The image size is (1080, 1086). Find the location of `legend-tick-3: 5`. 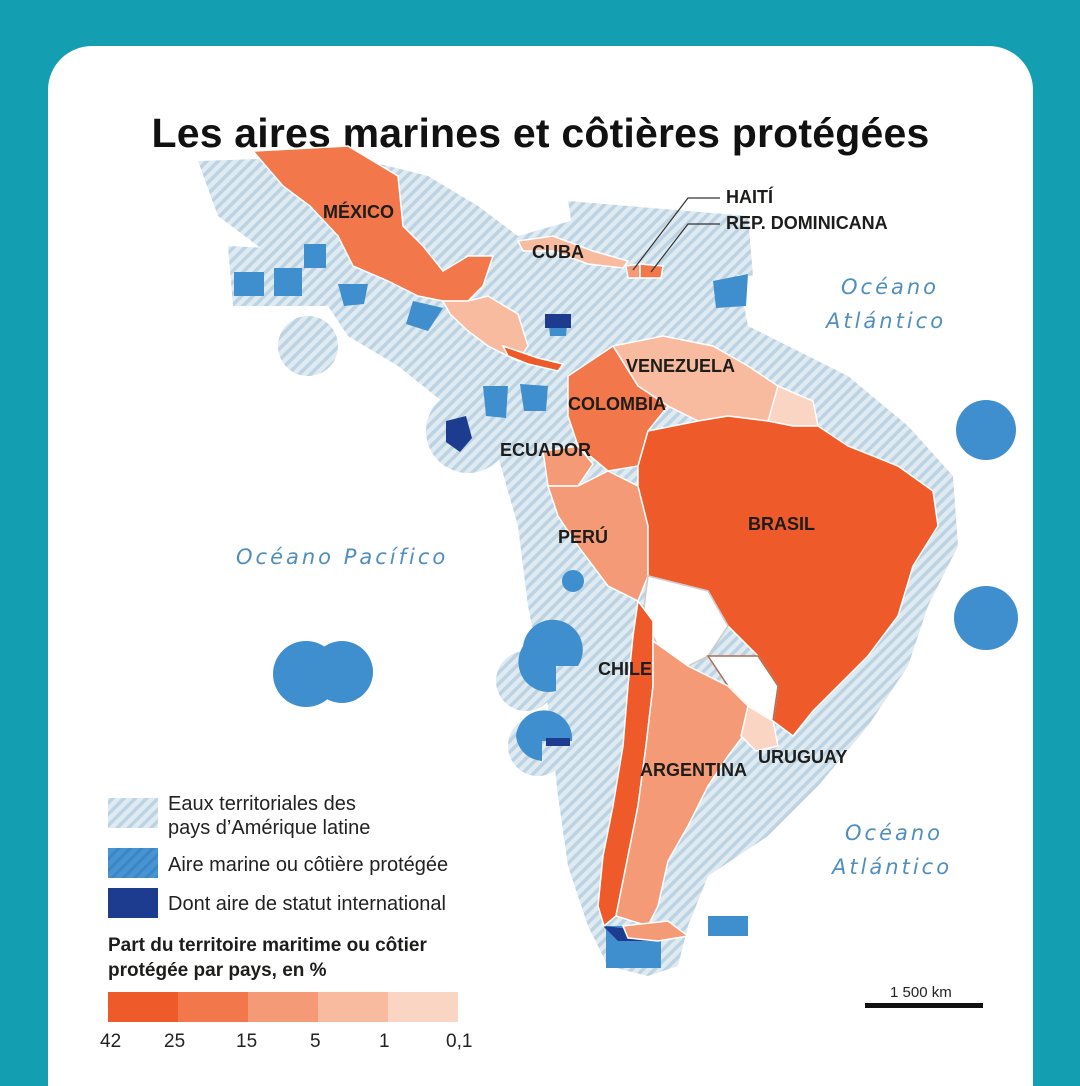

legend-tick-3: 5 is located at coordinates (315, 1041).